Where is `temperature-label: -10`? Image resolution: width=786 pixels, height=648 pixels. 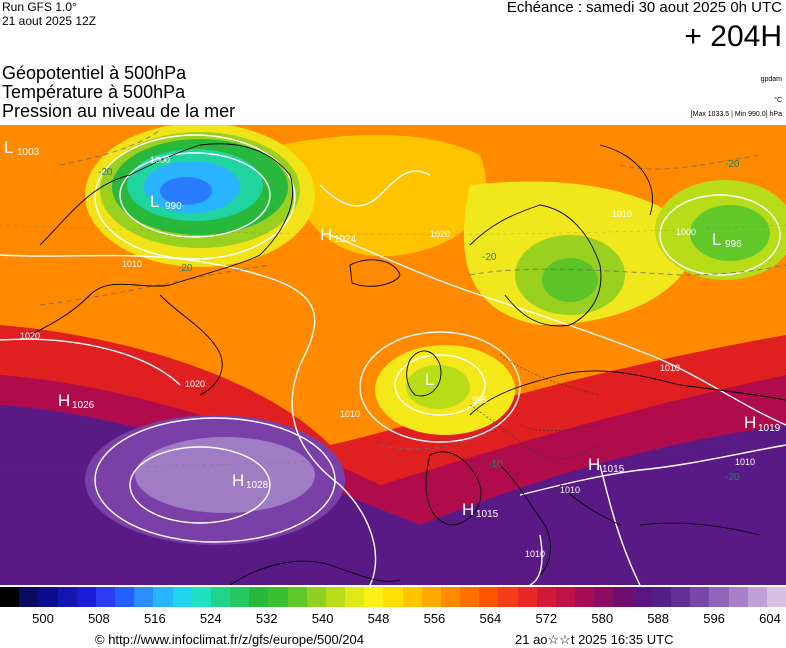 temperature-label: -10 is located at coordinates (495, 464).